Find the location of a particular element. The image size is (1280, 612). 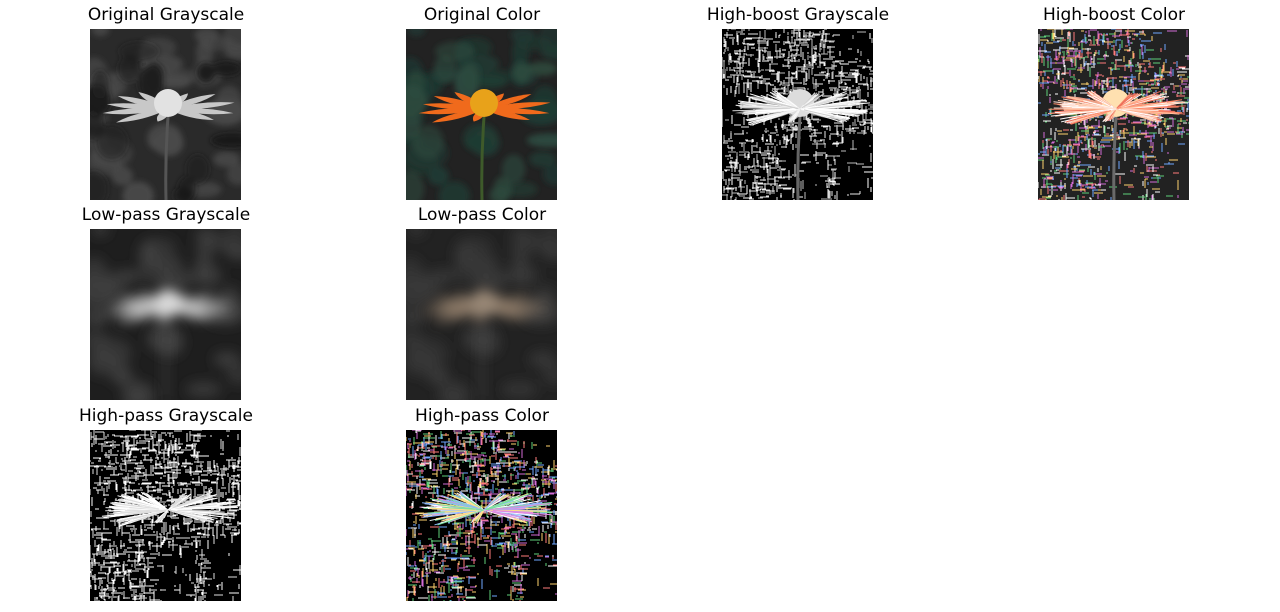

image-original-grayscale is located at coordinates (165, 114).